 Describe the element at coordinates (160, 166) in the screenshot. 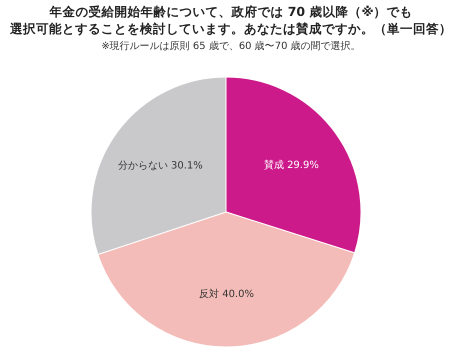

I see `slice-label: 分からない 30.1%` at that location.